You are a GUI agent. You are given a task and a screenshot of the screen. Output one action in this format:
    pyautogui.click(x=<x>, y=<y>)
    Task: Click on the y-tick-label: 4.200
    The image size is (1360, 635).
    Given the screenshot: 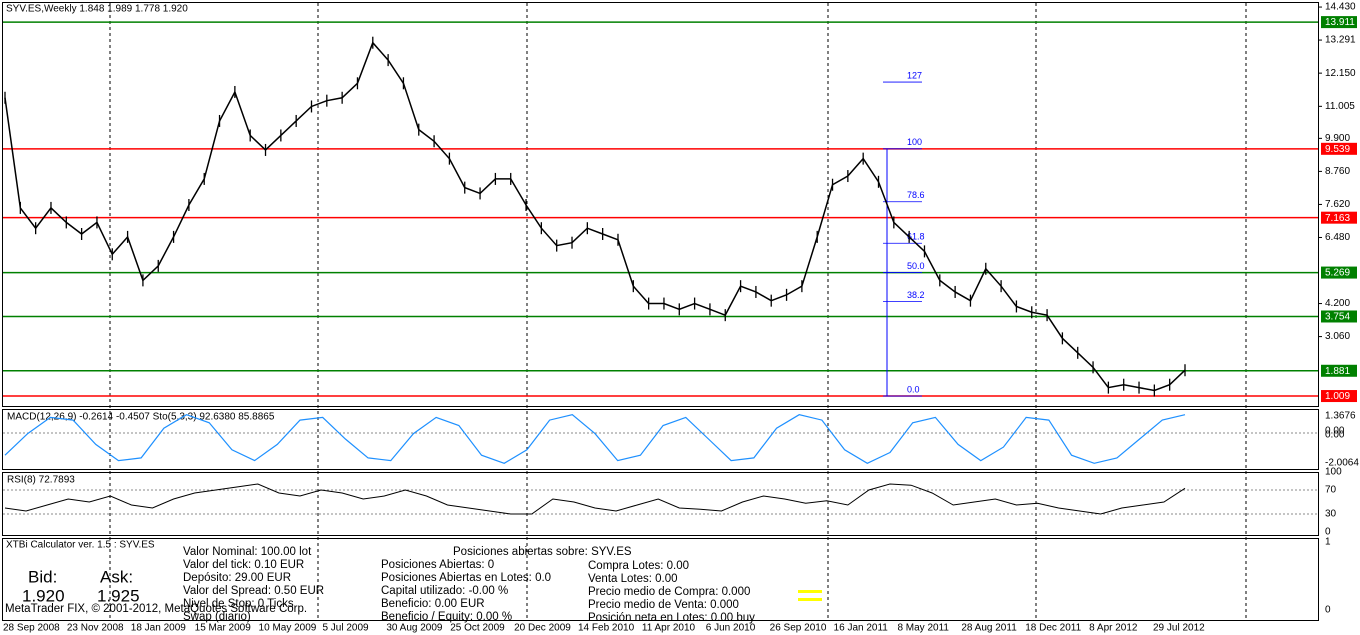 What is the action you would take?
    pyautogui.click(x=1337, y=303)
    